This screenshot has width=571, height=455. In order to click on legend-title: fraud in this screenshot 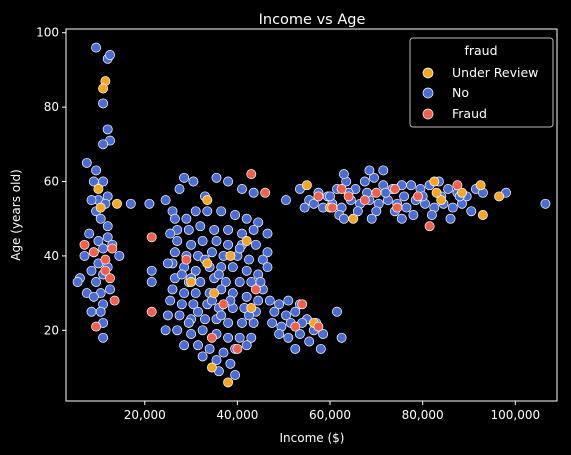, I will do `click(480, 50)`.